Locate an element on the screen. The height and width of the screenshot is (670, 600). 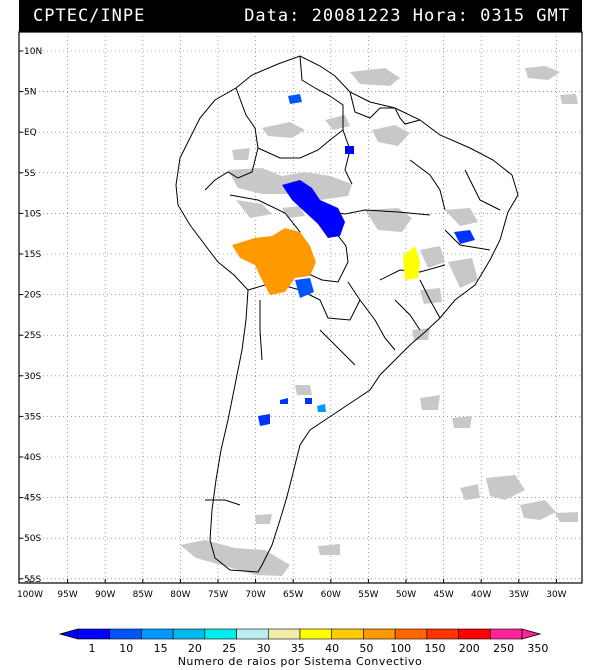
lat-label: 40S is located at coordinates (32, 458).